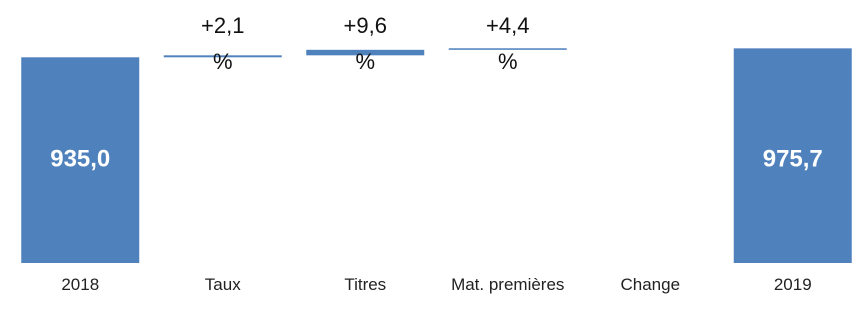  Describe the element at coordinates (365, 284) in the screenshot. I see `x-tick-label: Titres` at that location.